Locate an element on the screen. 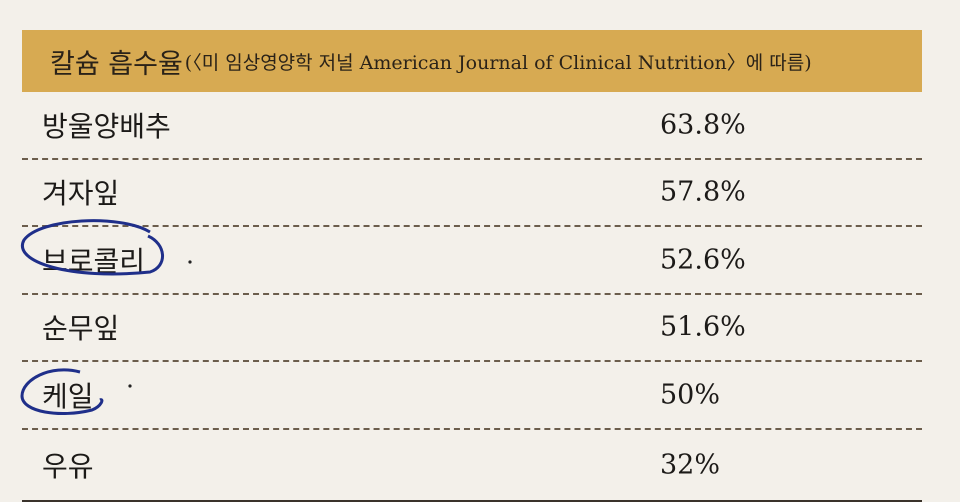  food-name: 브로콜리 is located at coordinates (94, 261).